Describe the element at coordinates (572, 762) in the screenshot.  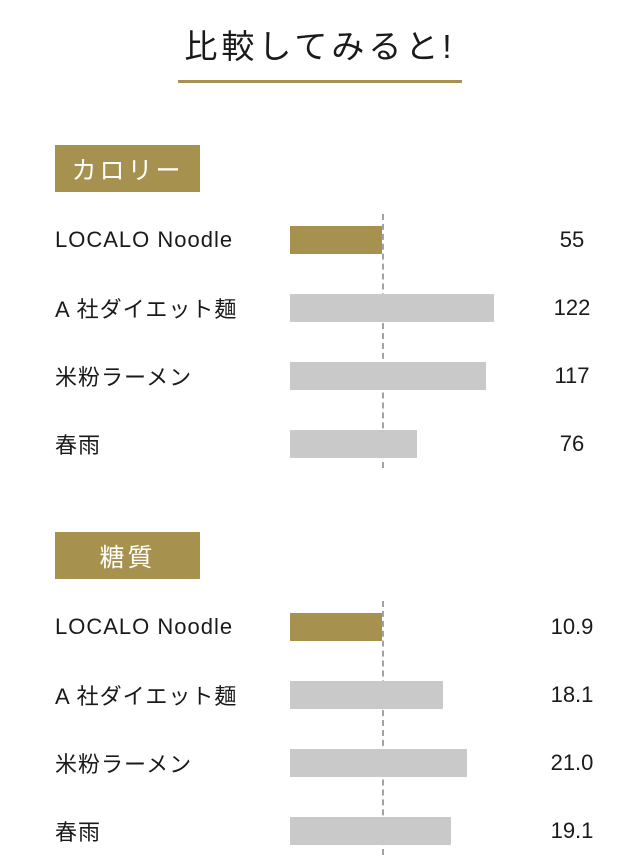
I see `value-label: 21.0` at that location.